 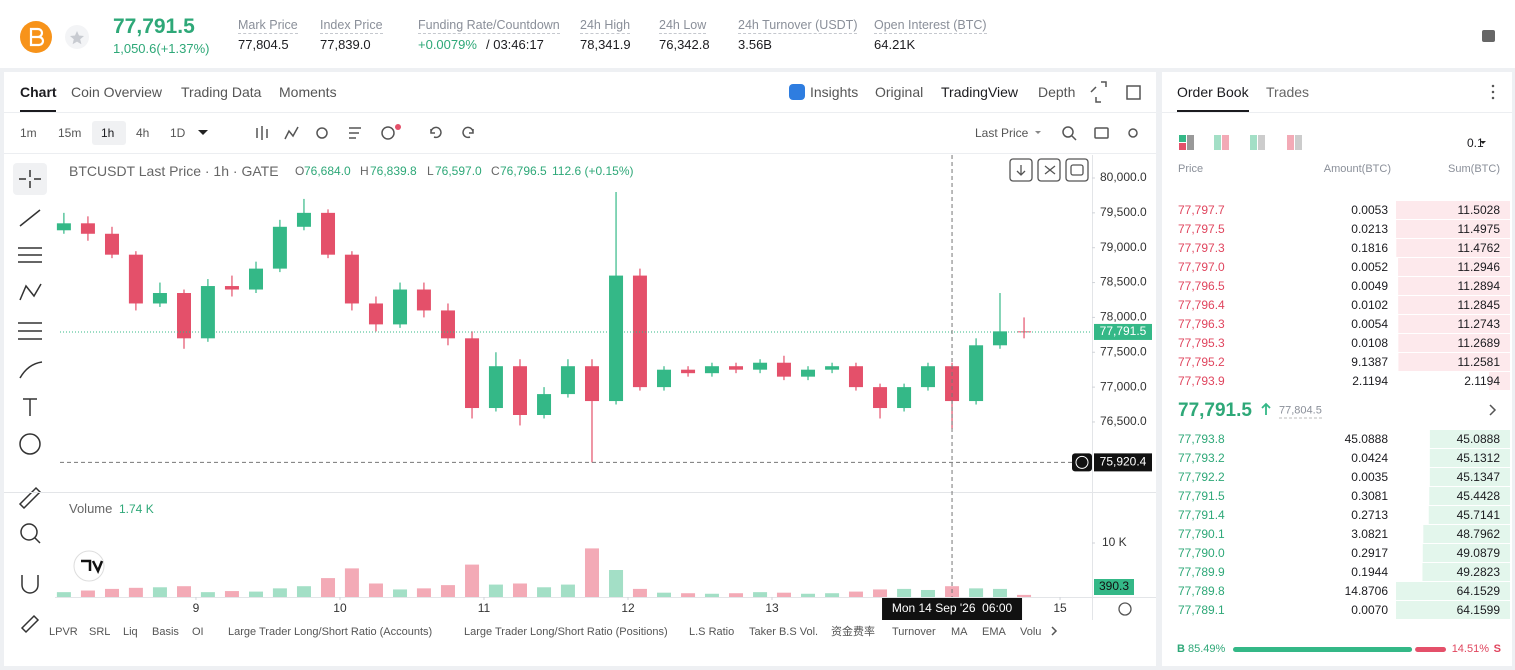 I want to click on indicator: Liq, so click(x=130, y=632).